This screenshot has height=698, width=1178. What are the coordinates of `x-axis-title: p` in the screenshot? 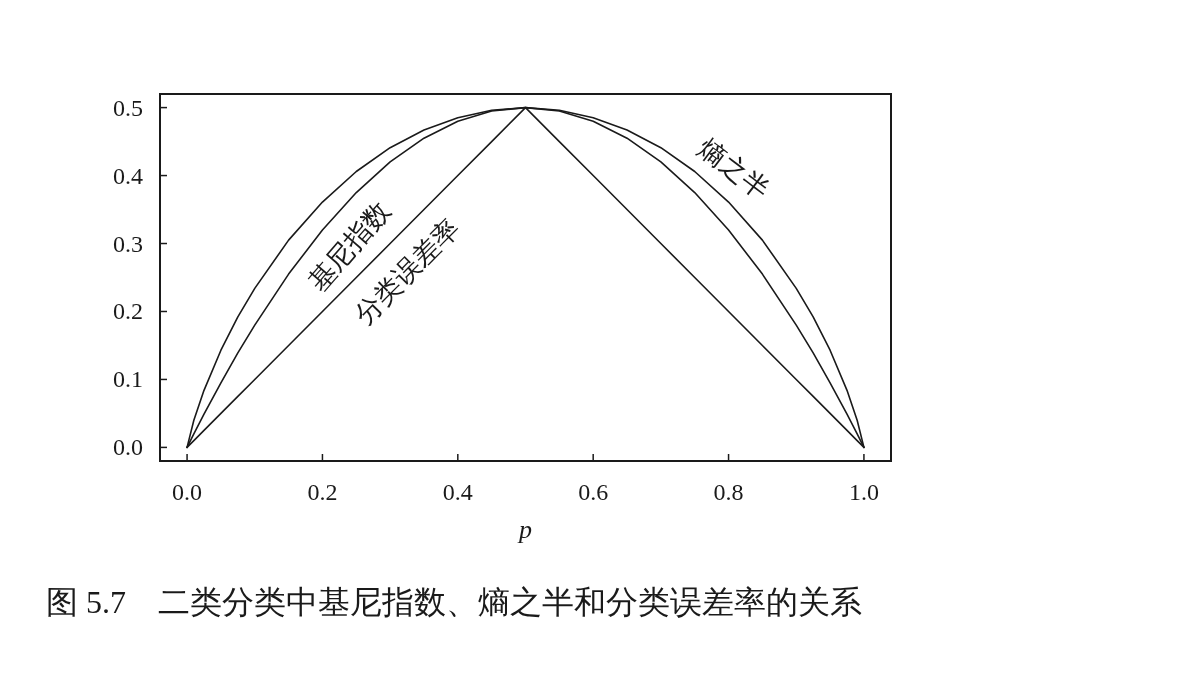 It's located at (524, 529).